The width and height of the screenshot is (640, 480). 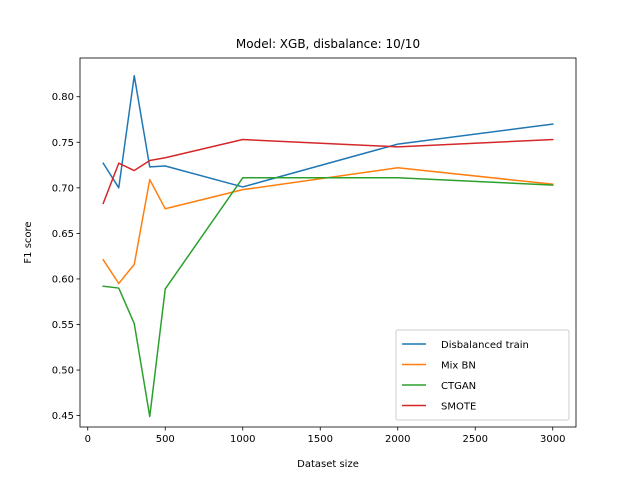 What do you see at coordinates (458, 386) in the screenshot?
I see `legend-label-ctgan: CTGAN` at bounding box center [458, 386].